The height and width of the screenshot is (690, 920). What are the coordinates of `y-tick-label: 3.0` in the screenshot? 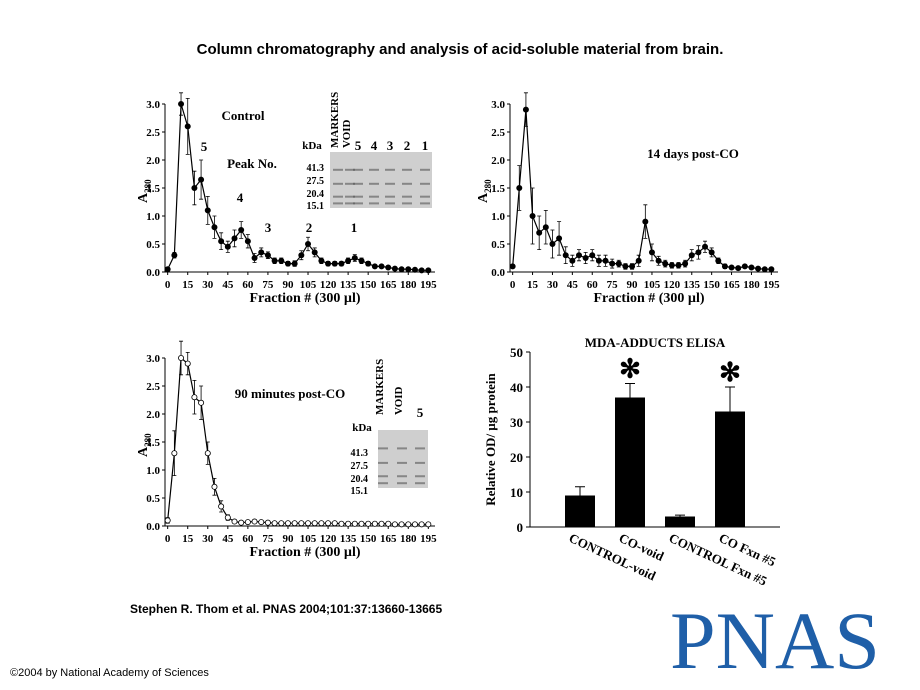 It's located at (498, 105).